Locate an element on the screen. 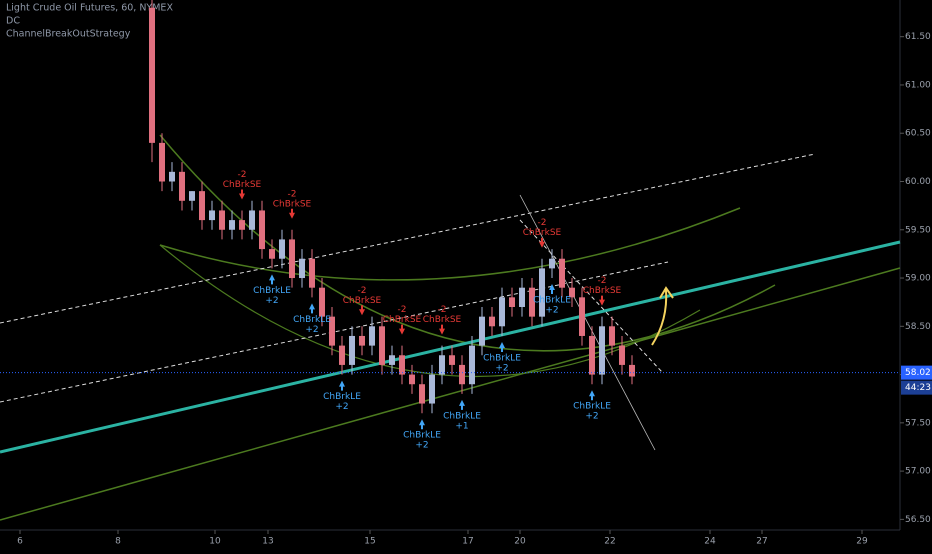 The width and height of the screenshot is (932, 554). last-price-box is located at coordinates (916, 372).